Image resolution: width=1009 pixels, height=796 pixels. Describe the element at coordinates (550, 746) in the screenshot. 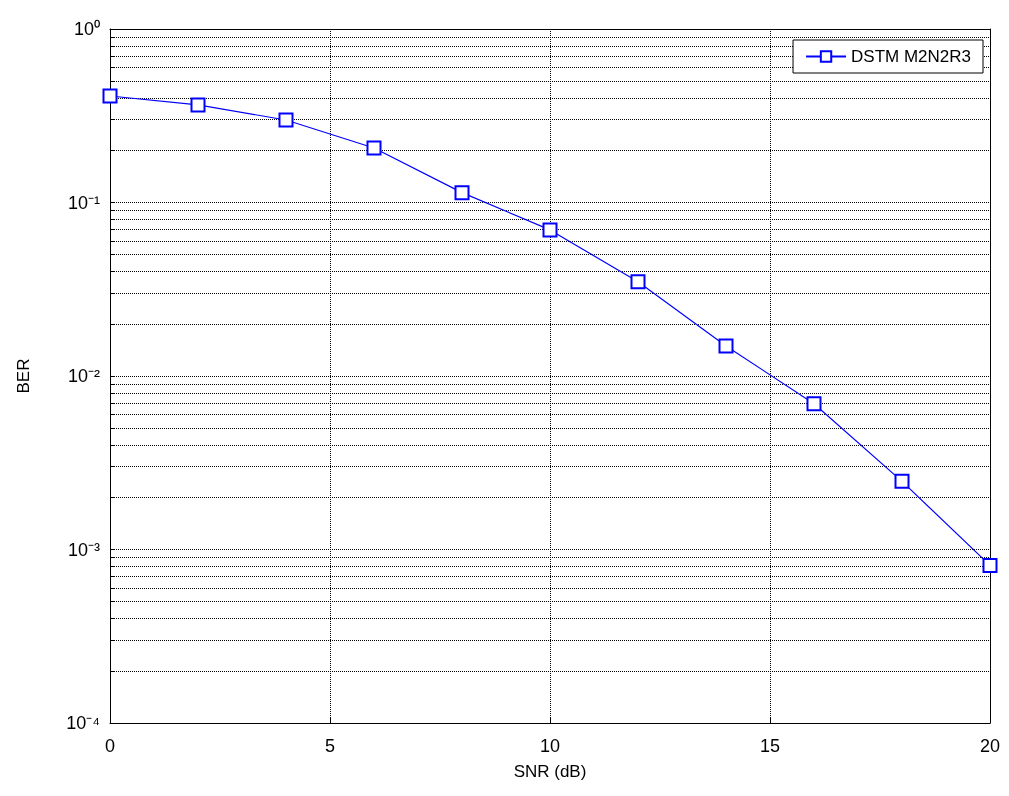

I see `x-tick-label: 10` at that location.